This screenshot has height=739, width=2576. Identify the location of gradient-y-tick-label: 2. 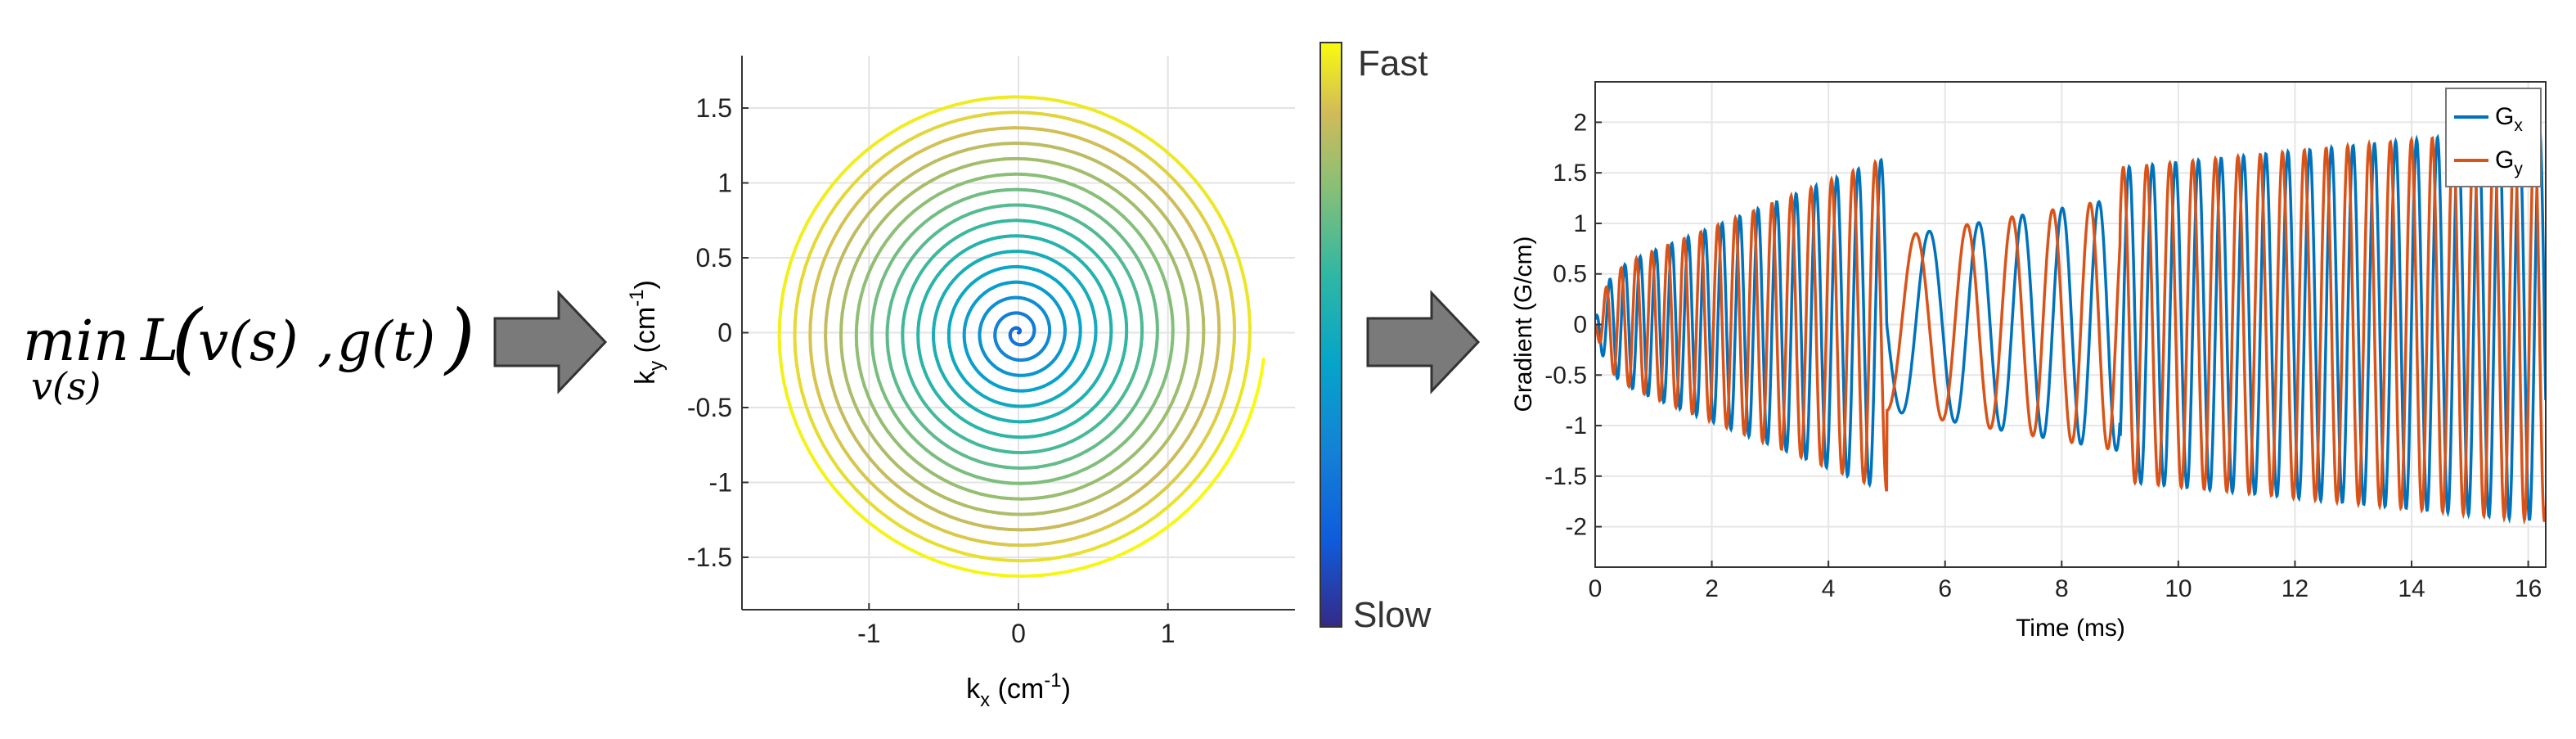
(1580, 122).